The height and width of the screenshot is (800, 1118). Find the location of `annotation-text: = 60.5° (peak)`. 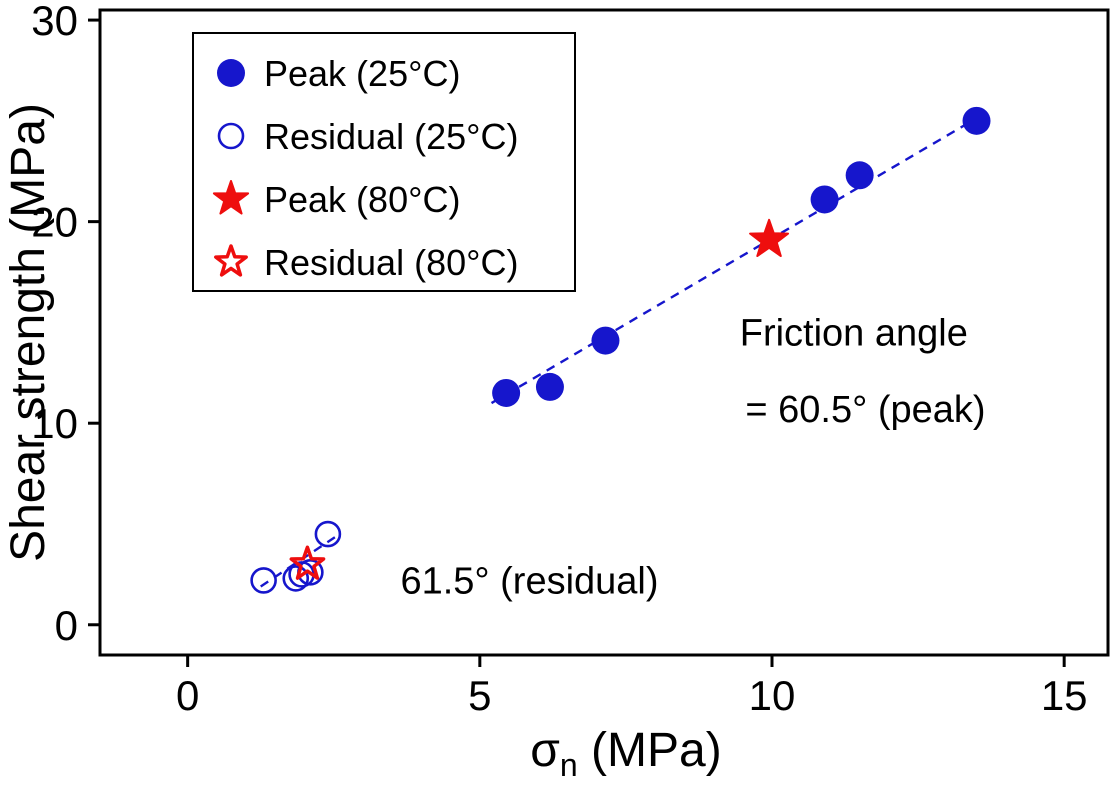

annotation-text: = 60.5° (peak) is located at coordinates (865, 410).